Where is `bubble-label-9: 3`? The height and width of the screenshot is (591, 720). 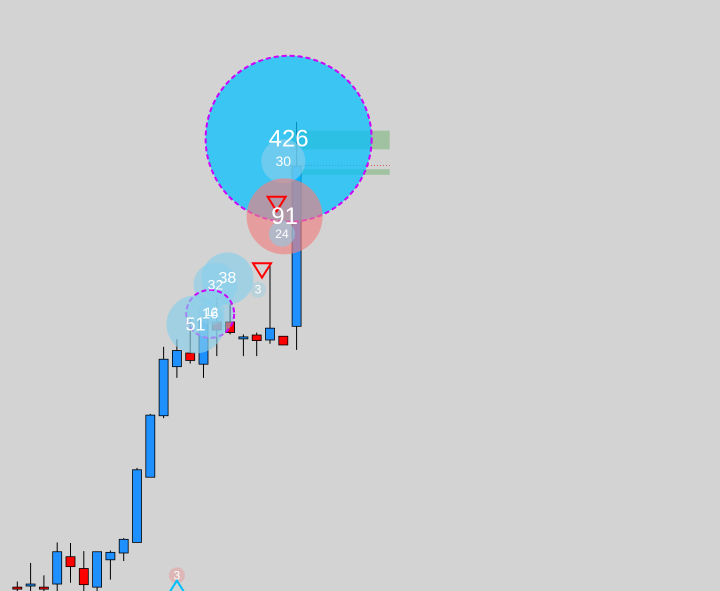
bubble-label-9: 3 is located at coordinates (258, 290).